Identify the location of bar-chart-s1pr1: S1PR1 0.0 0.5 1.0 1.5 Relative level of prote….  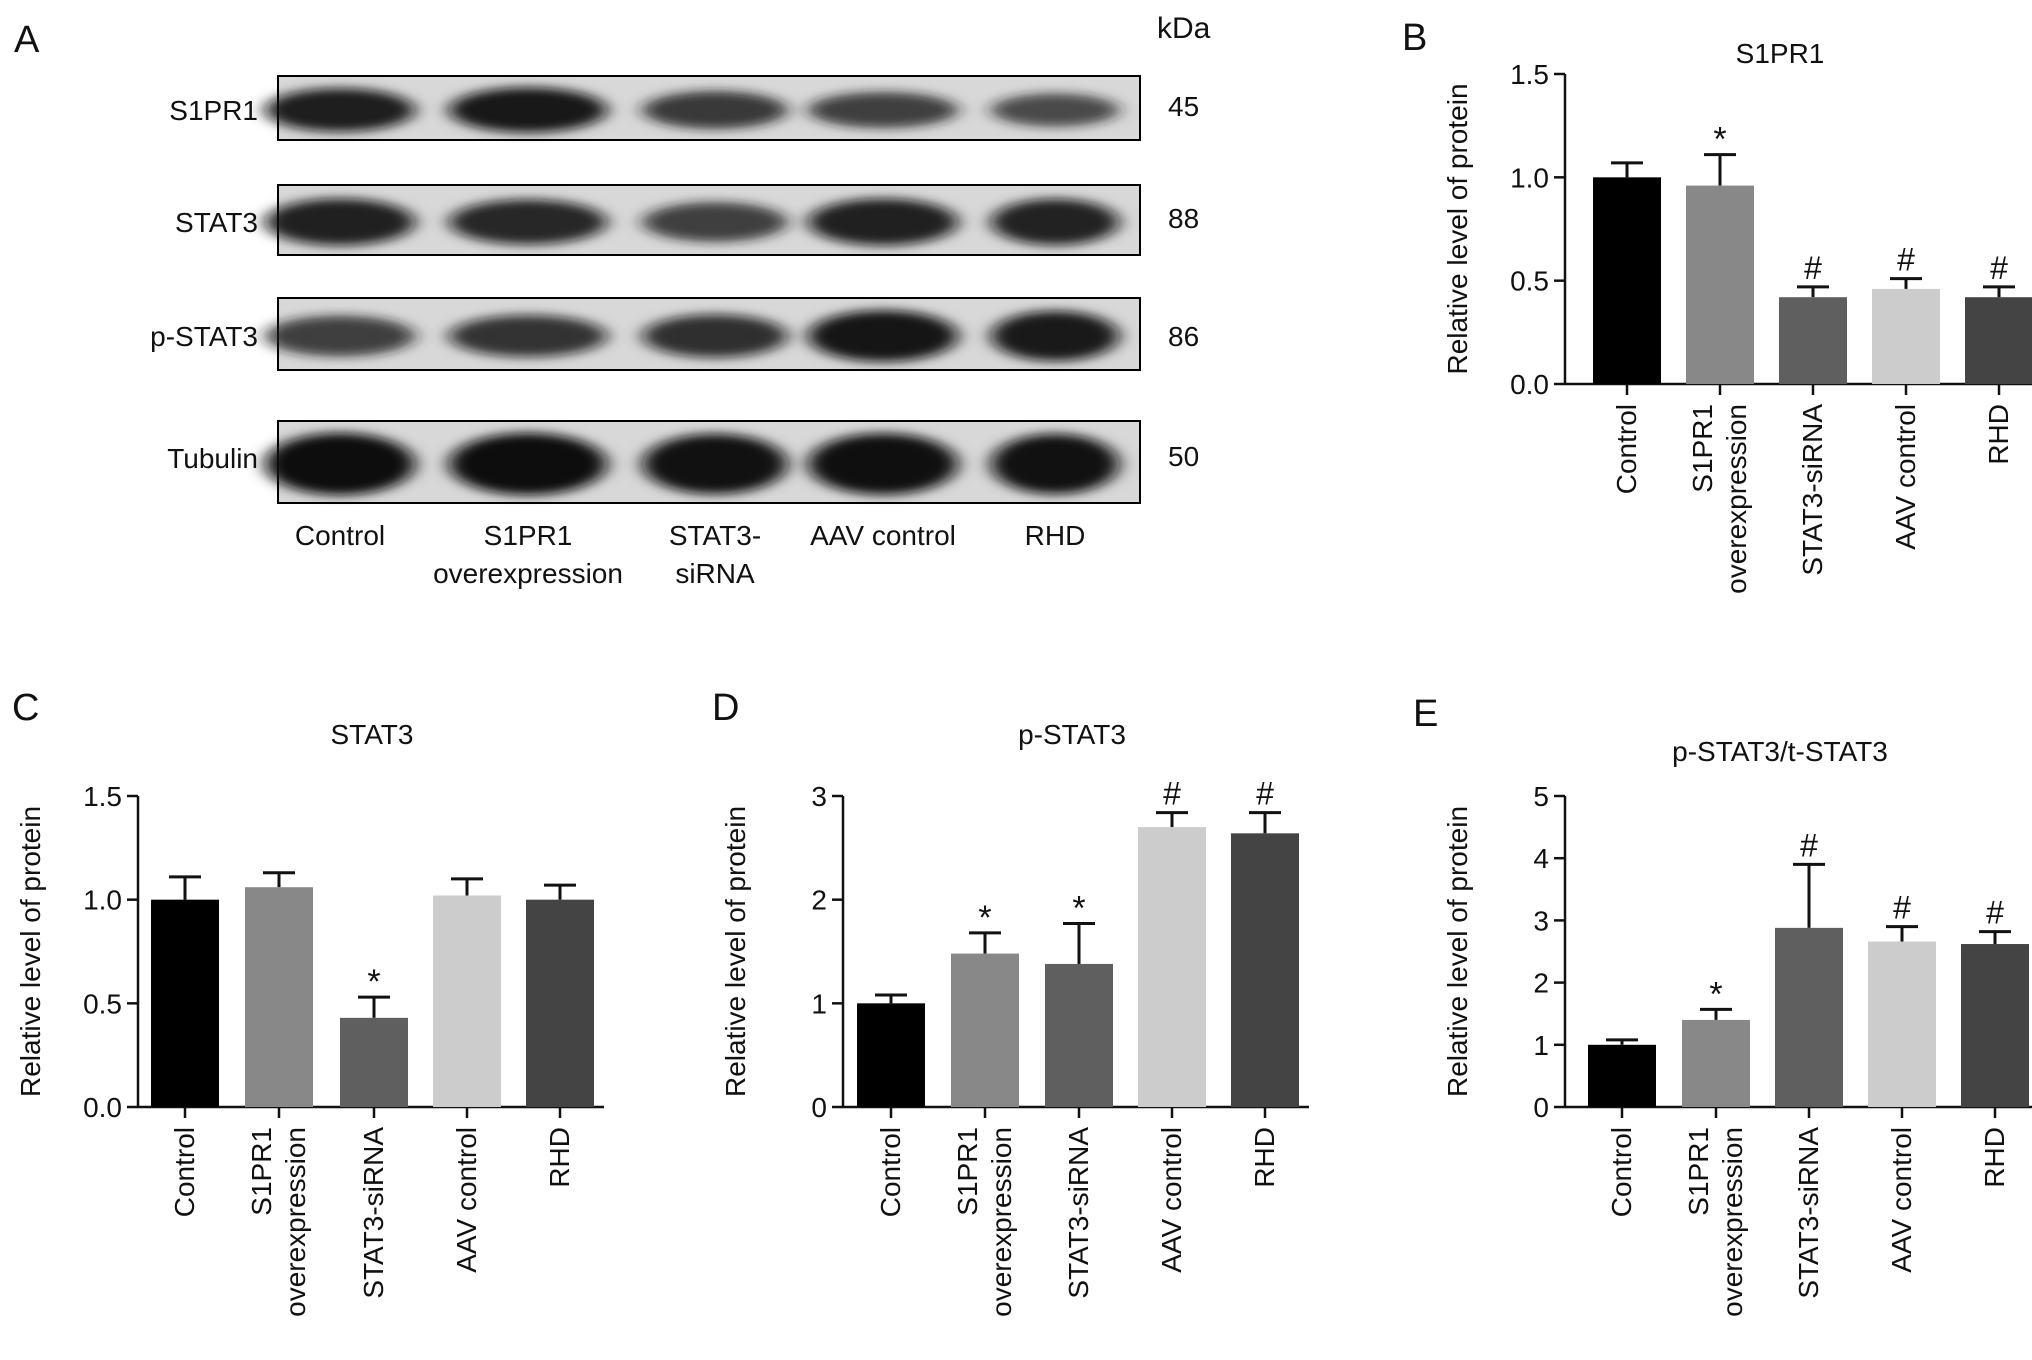
(1737, 316).